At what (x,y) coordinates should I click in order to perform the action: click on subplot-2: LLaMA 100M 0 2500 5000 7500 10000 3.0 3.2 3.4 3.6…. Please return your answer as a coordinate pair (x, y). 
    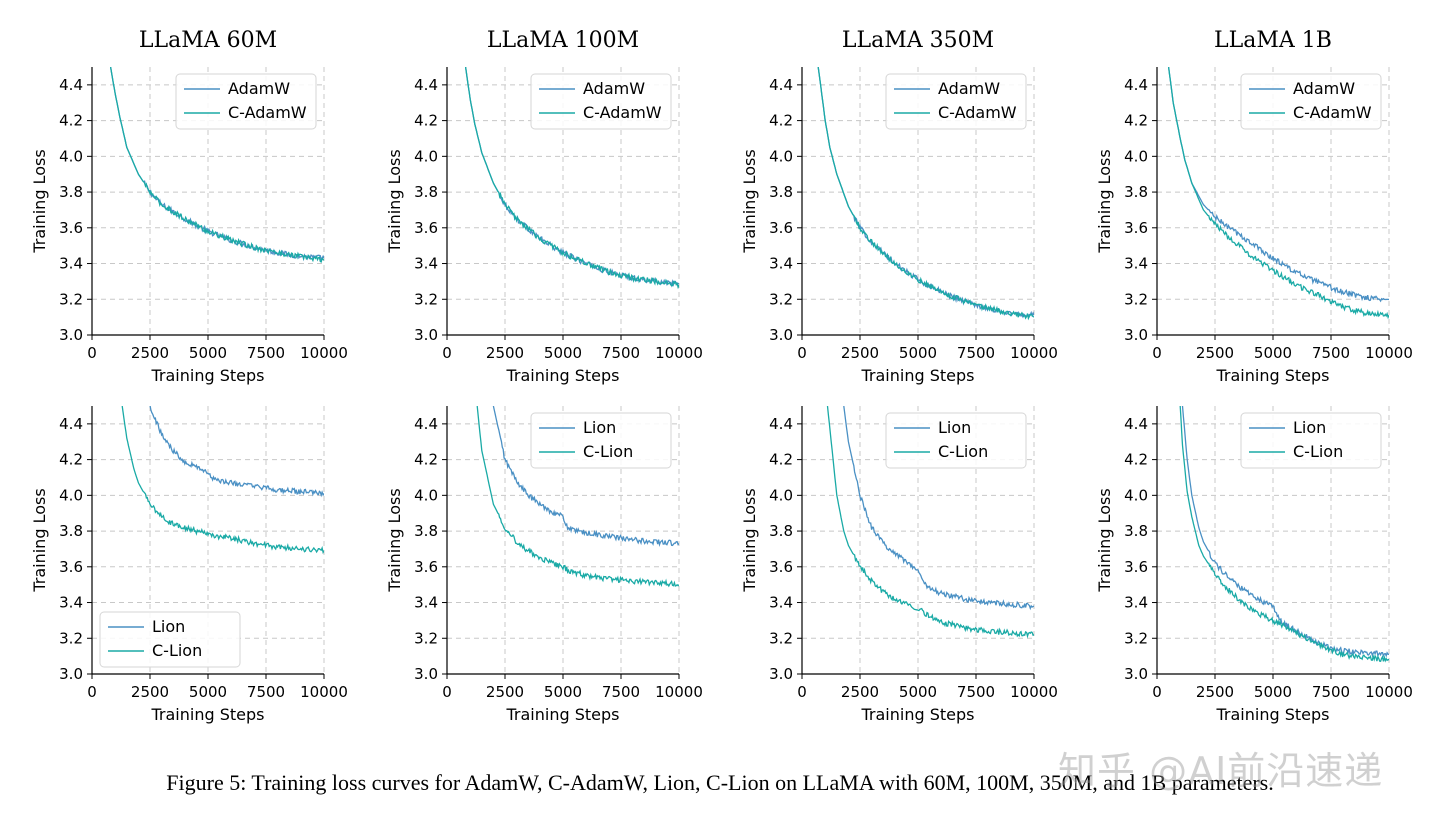
    Looking at the image, I should click on (544, 206).